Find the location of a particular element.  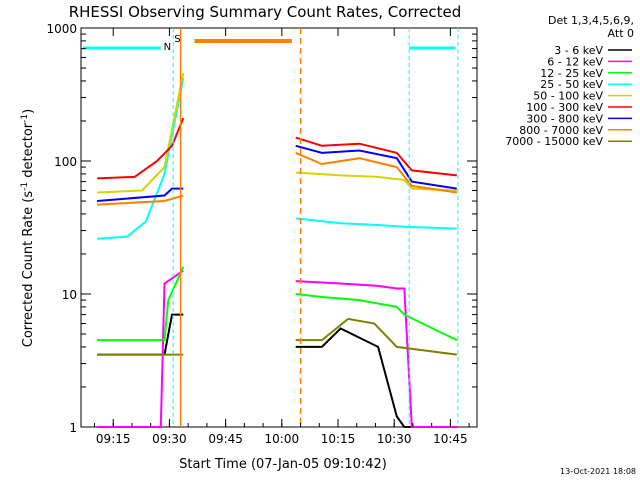

legend-label-1: 6 - 12 keV is located at coordinates (575, 61).